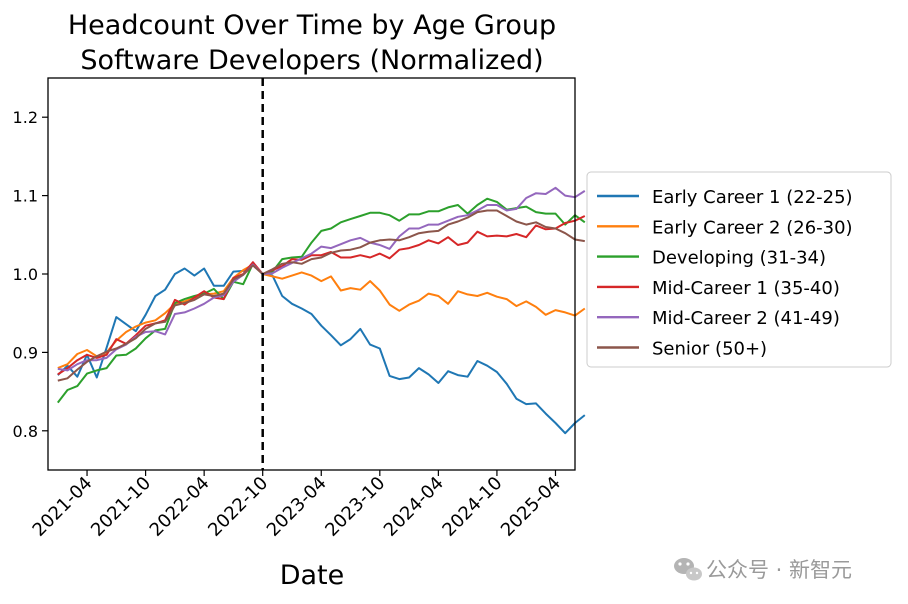  Describe the element at coordinates (25, 117) in the screenshot. I see `y-tick-label: 1.2` at that location.